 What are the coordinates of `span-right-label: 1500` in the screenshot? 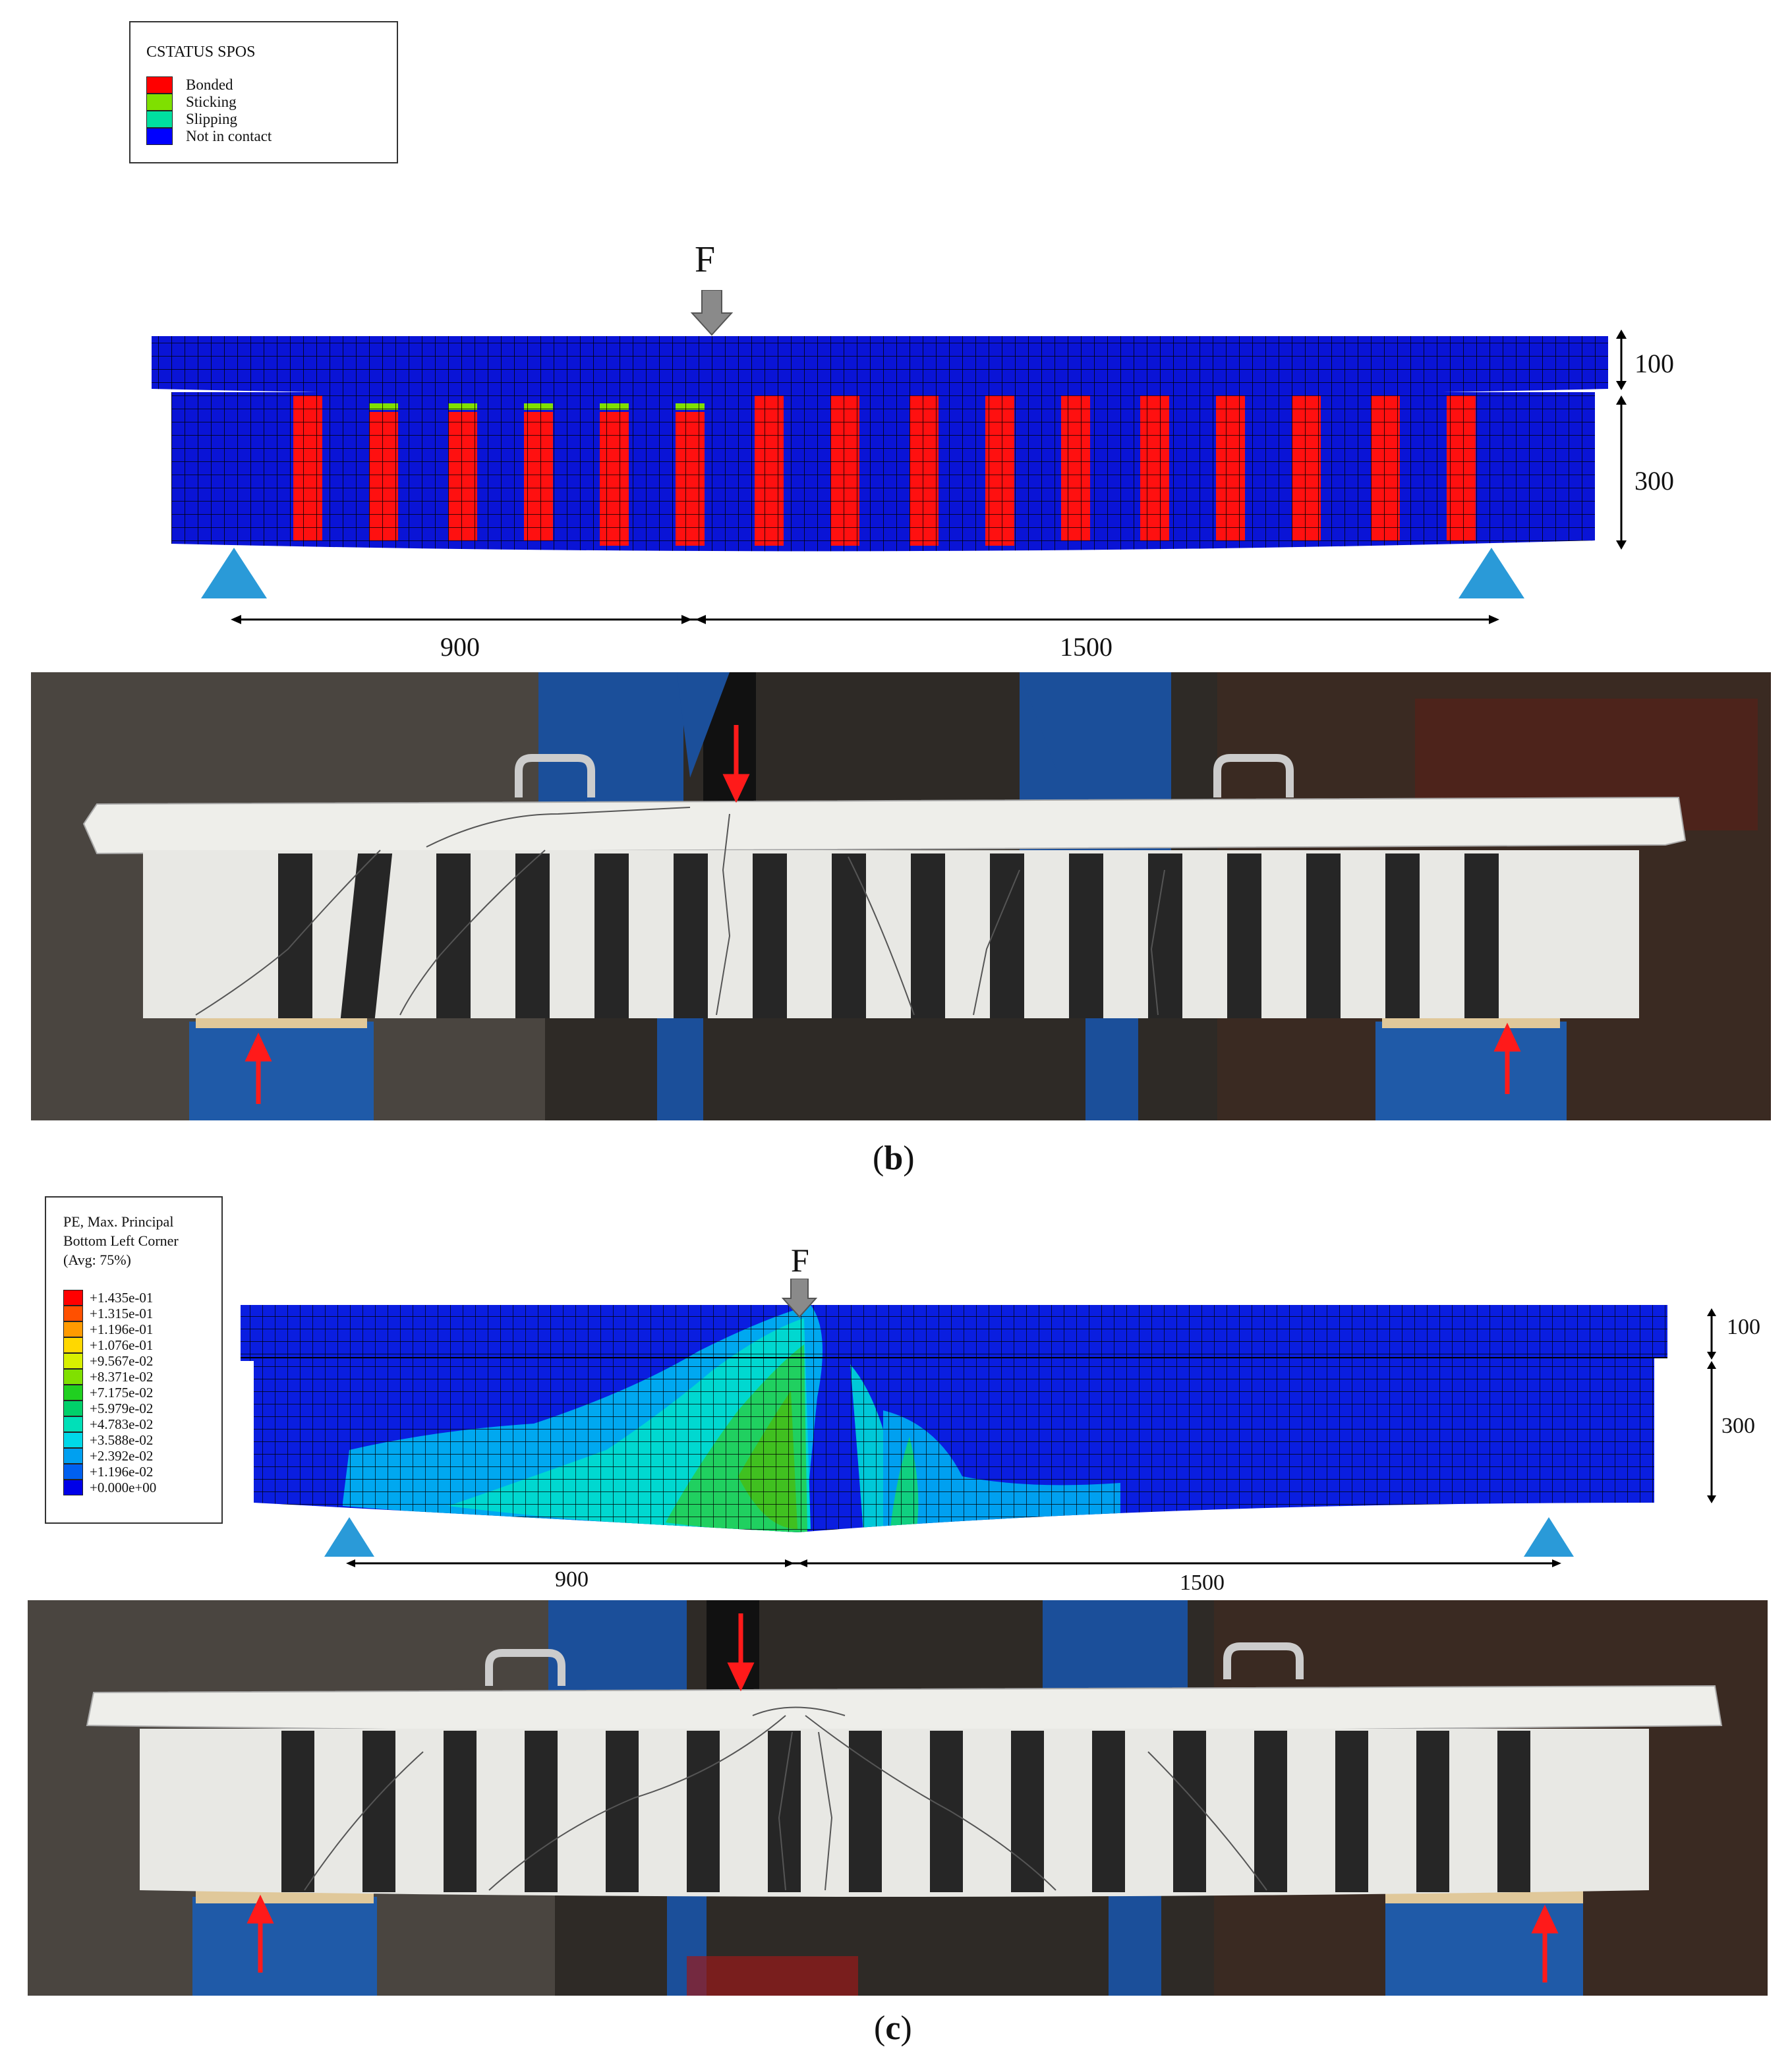 It's located at (1086, 647).